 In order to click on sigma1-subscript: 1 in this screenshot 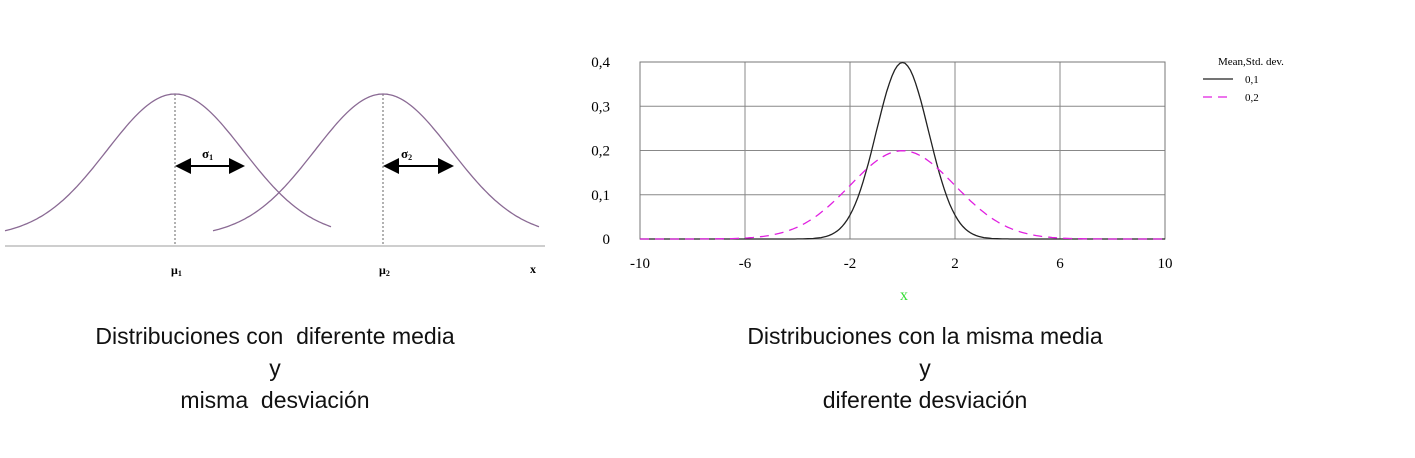, I will do `click(211, 157)`.